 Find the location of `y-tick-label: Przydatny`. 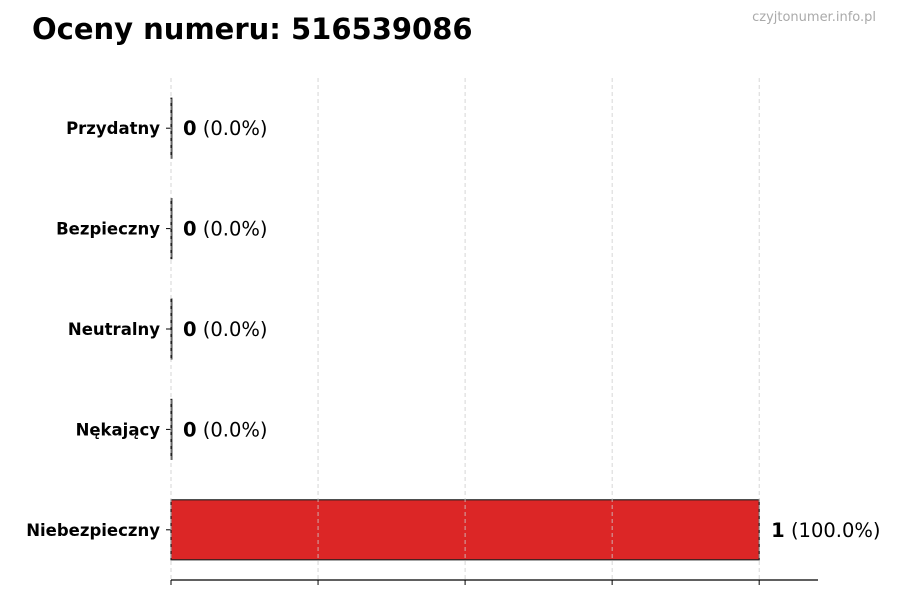

y-tick-label: Przydatny is located at coordinates (113, 128).